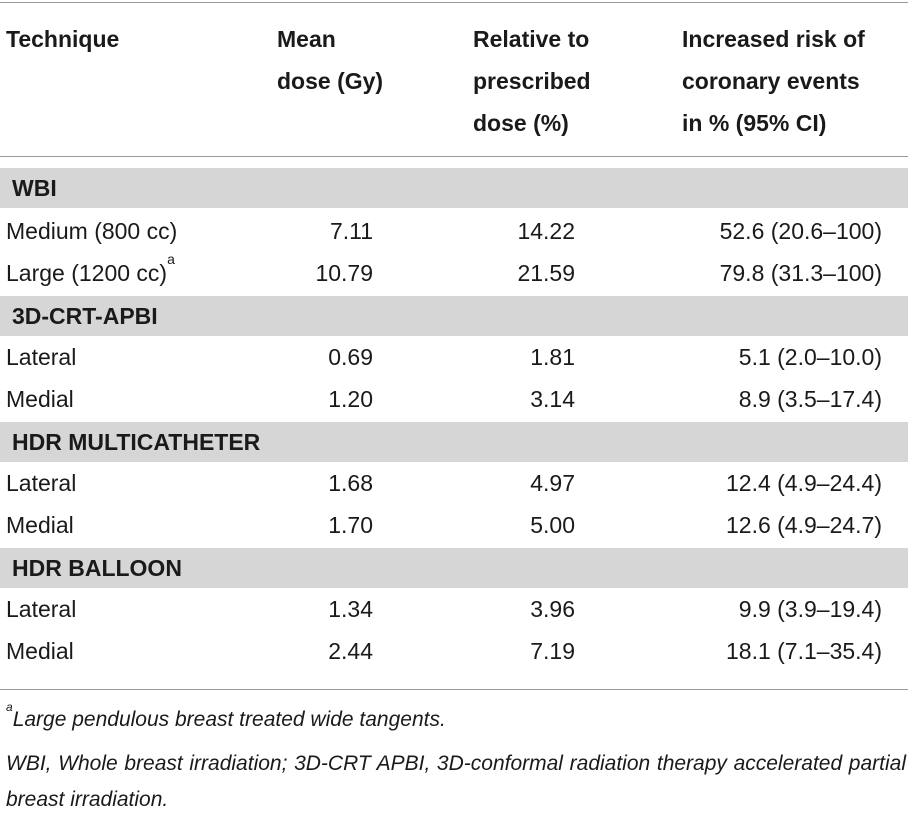  What do you see at coordinates (546, 273) in the screenshot?
I see `cell-relative-dose: 21.59` at bounding box center [546, 273].